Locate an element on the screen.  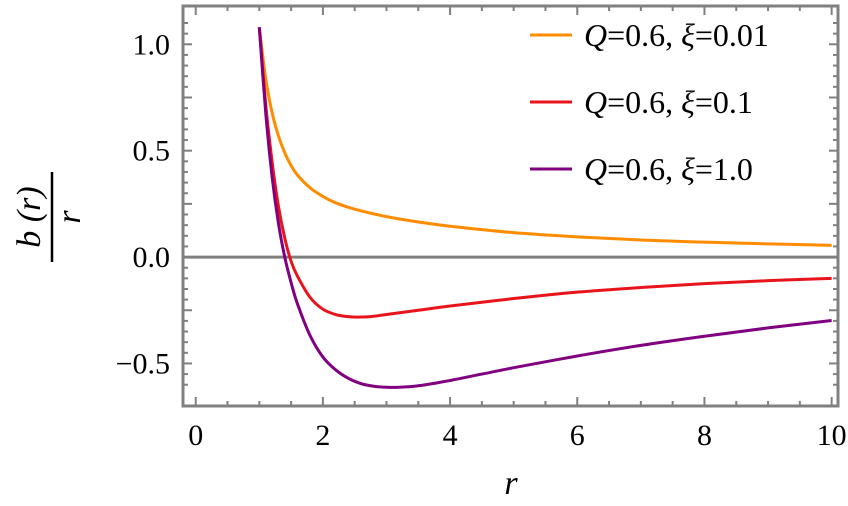
x-tick-label: 6 is located at coordinates (577, 435).